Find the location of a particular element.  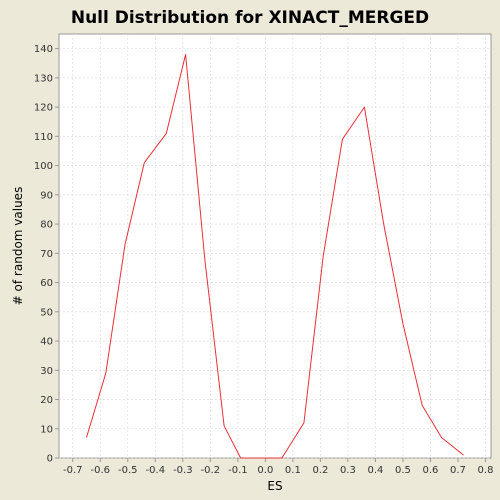

y-tick-label: 110 is located at coordinates (43, 137).